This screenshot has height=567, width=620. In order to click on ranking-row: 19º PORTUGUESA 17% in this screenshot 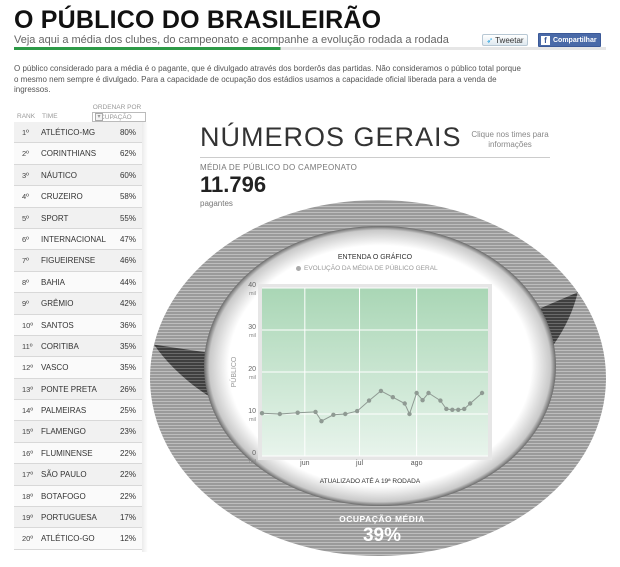, I will do `click(78, 518)`.